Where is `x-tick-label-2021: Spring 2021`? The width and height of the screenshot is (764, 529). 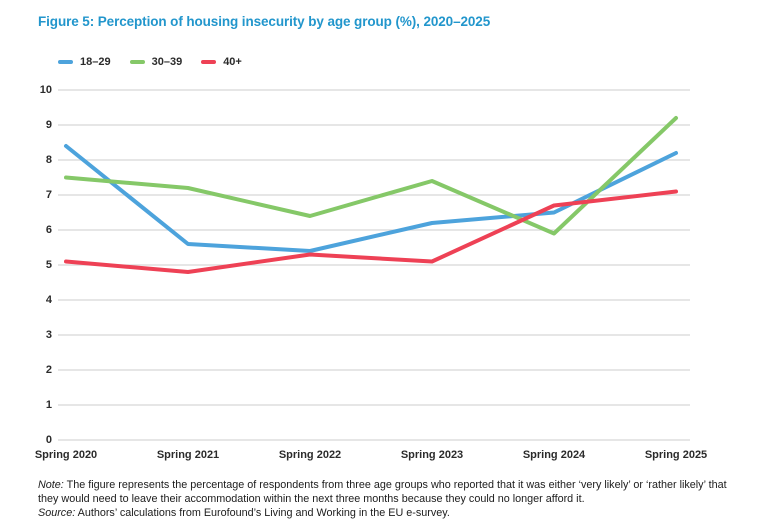
x-tick-label-2021: Spring 2021 is located at coordinates (188, 455).